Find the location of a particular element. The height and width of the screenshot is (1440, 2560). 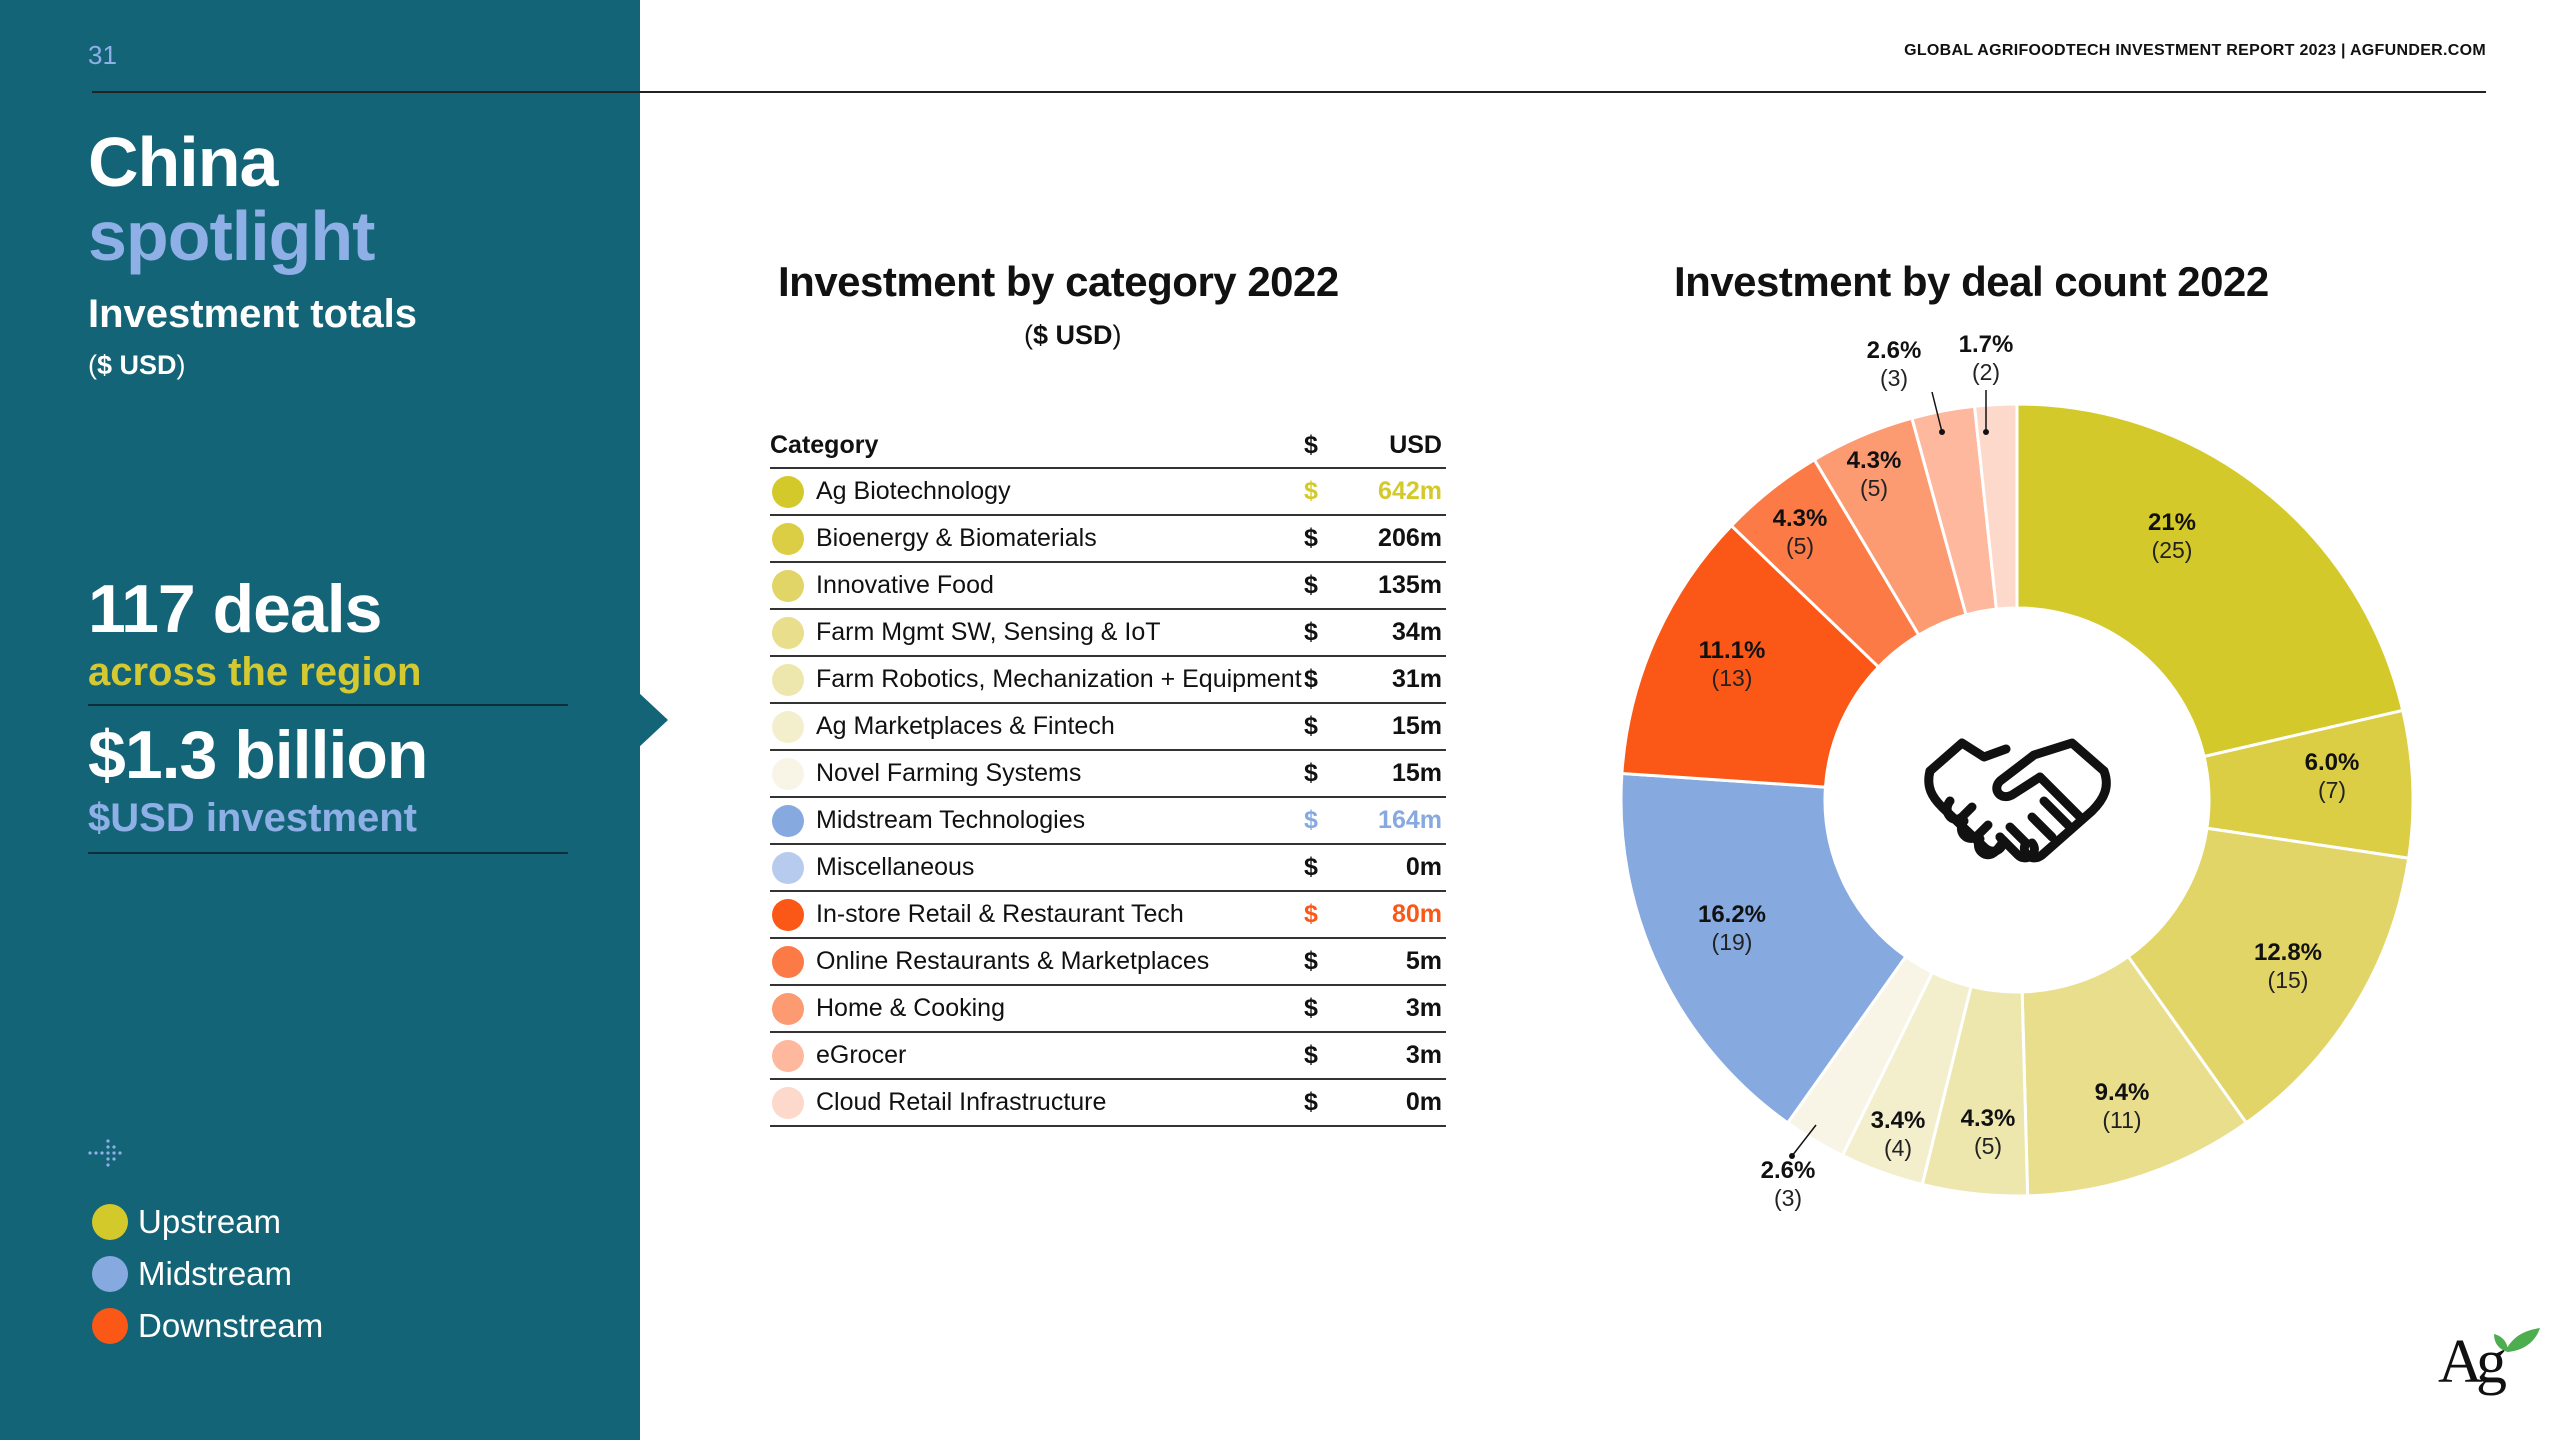

stream-legend: Upstream Midstream Downstream is located at coordinates (207, 1274).